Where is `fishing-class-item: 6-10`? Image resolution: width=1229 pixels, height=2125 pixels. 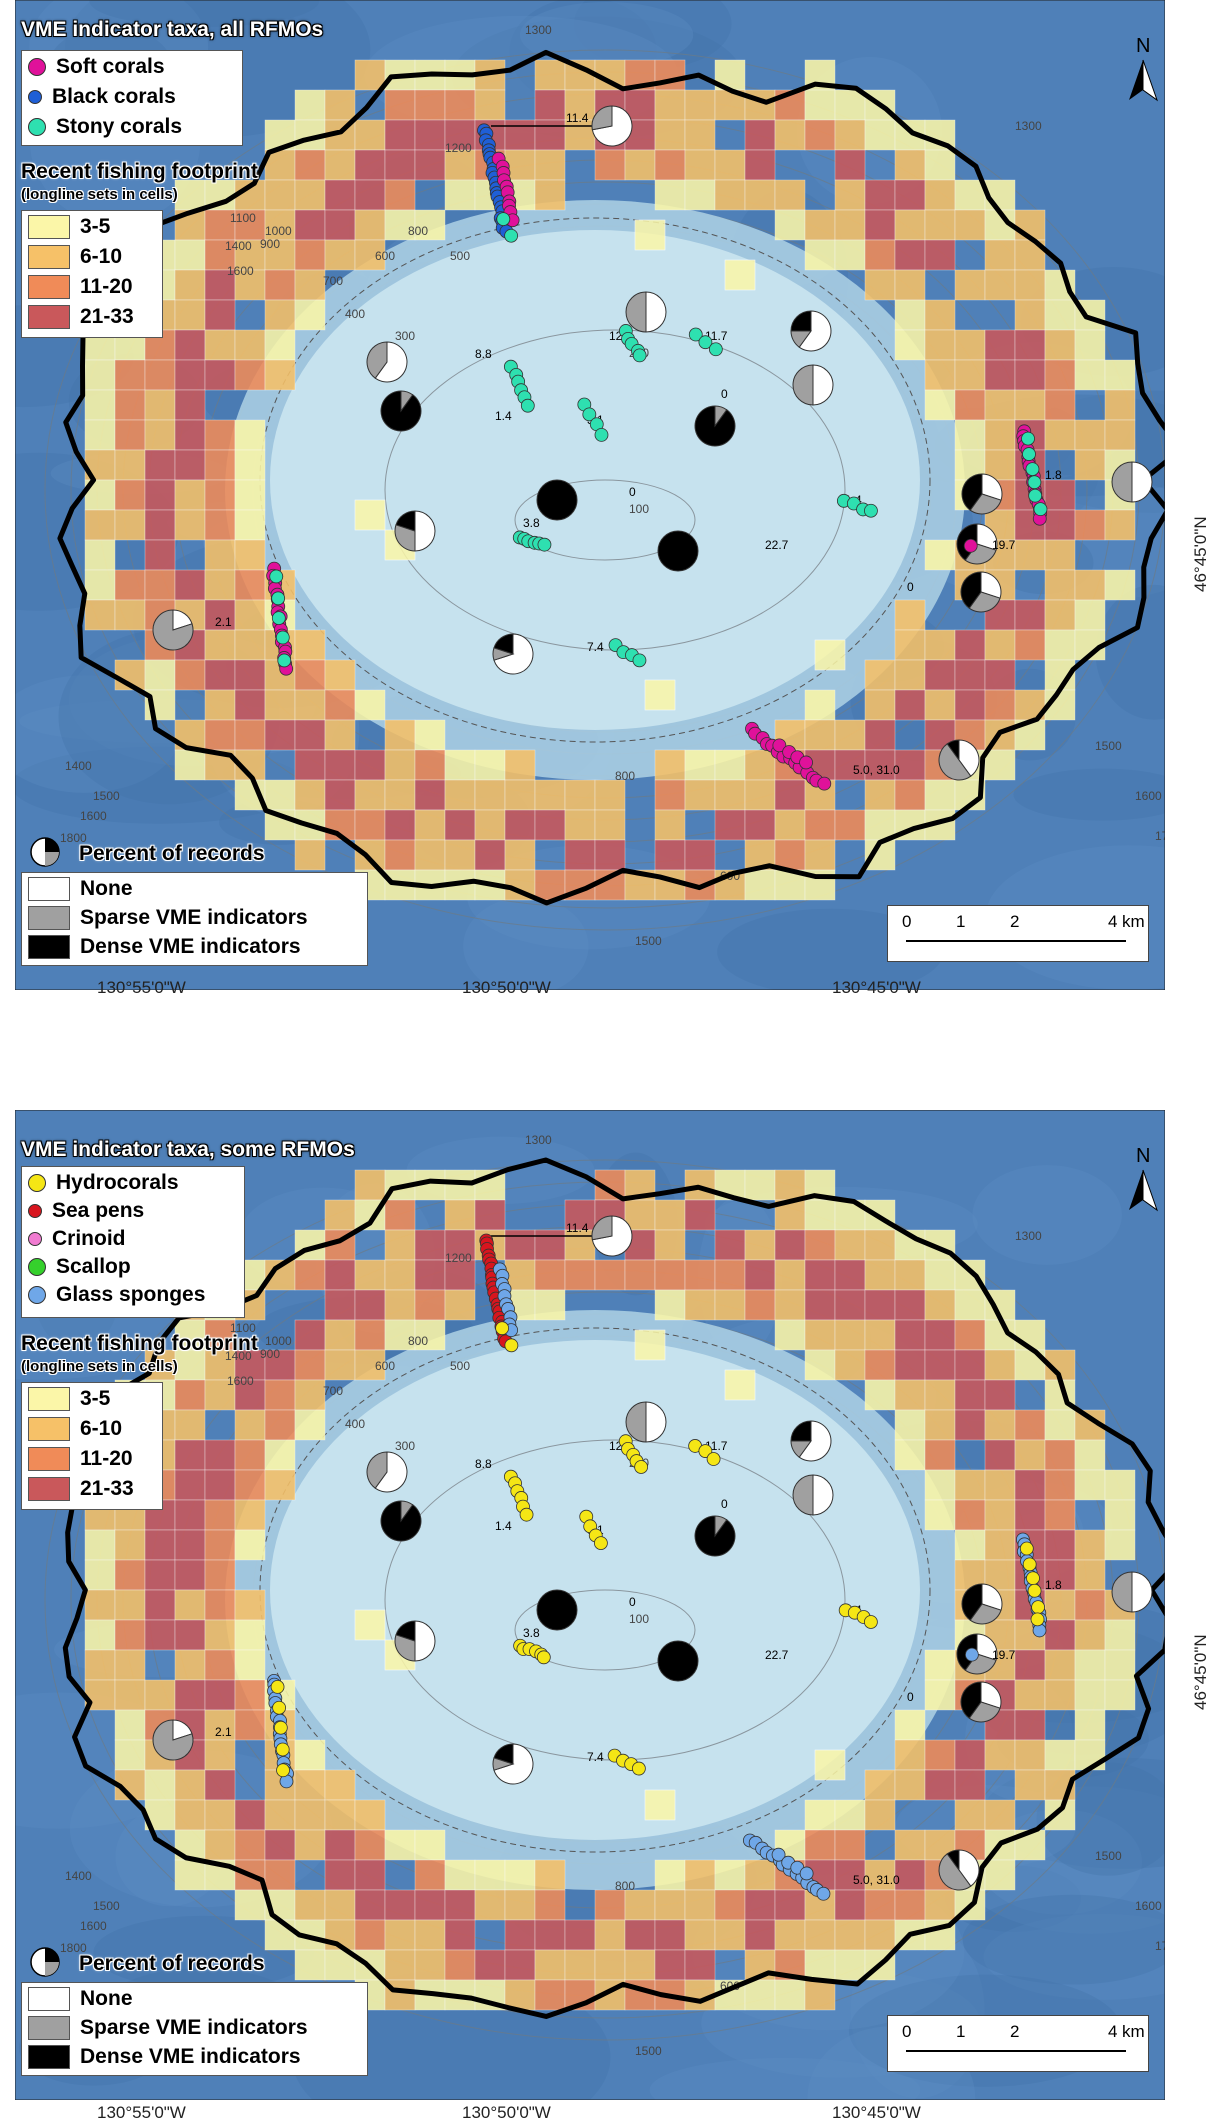
fishing-class-item: 6-10 is located at coordinates (75, 257).